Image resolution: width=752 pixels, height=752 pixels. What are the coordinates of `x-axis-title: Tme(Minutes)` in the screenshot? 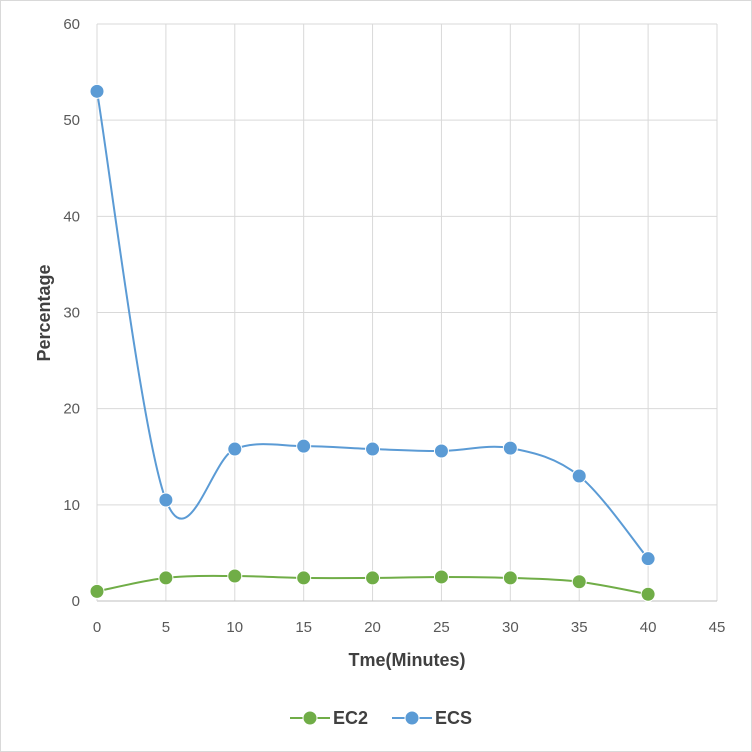 It's located at (407, 660).